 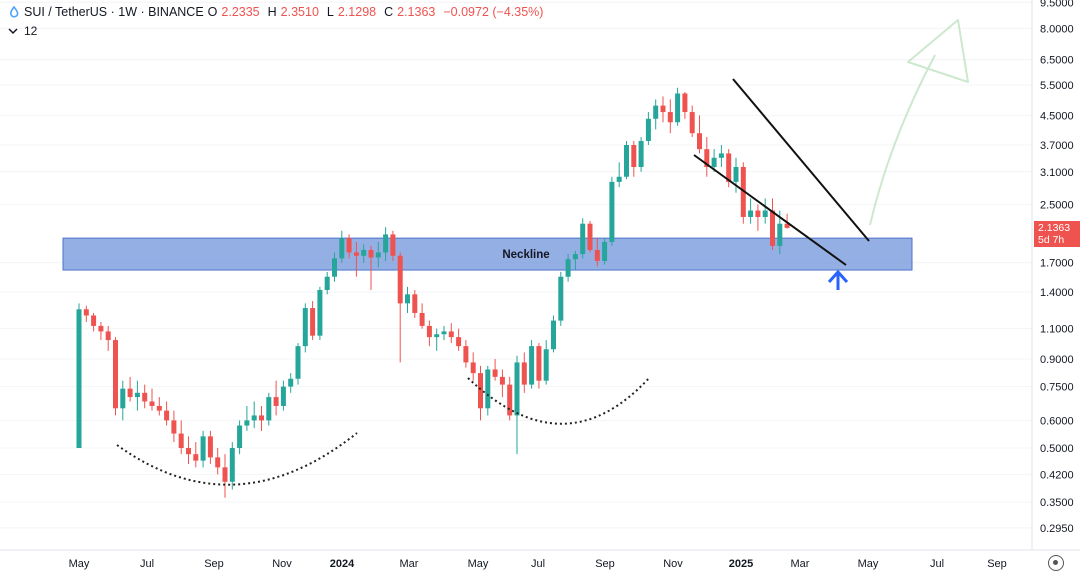 What do you see at coordinates (801, 160) in the screenshot?
I see `wedge-upper-line` at bounding box center [801, 160].